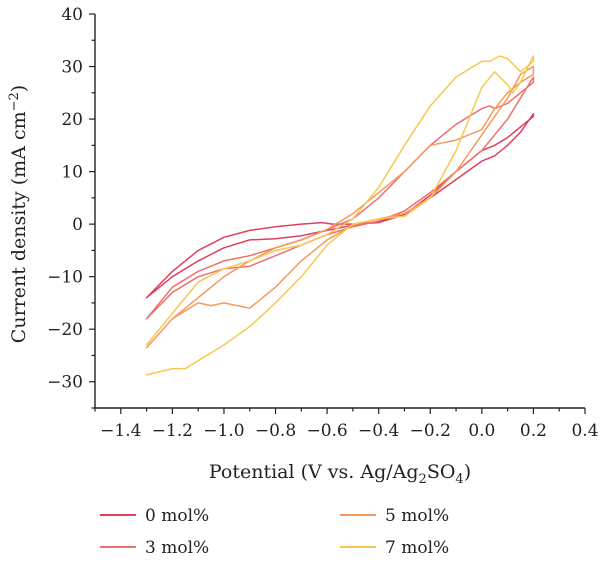 The image size is (600, 562). Describe the element at coordinates (19, 88) in the screenshot. I see `y-axis-title-end: )` at that location.